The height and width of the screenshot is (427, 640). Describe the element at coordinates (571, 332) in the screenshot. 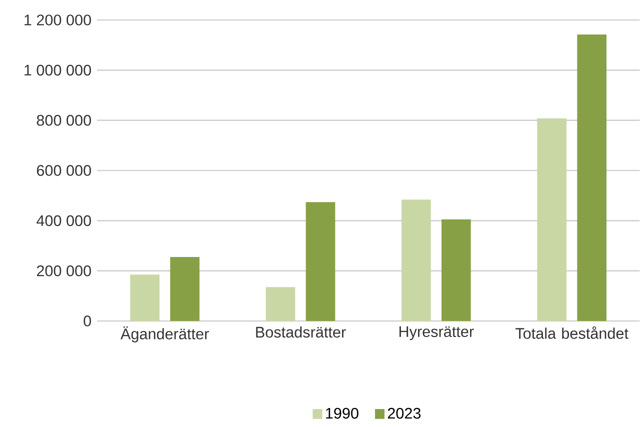

I see `x-tick-label: Totala beståndet` at that location.